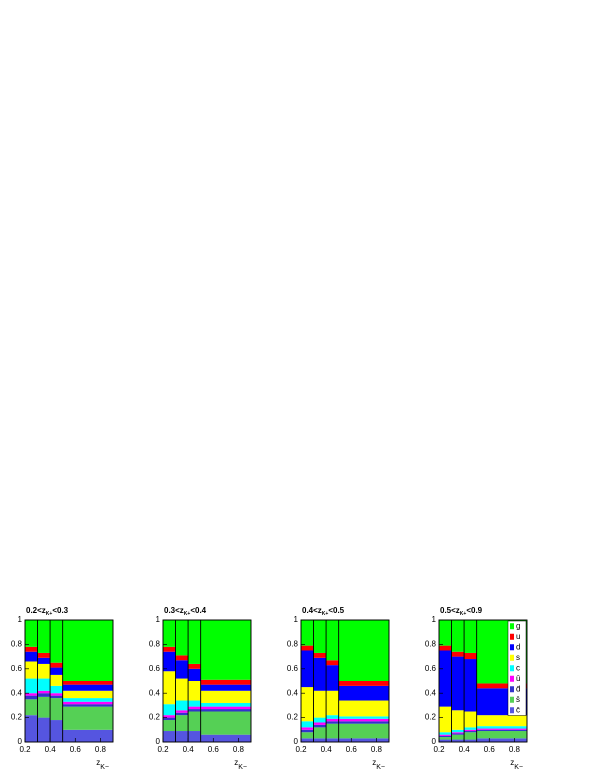 The height and width of the screenshot is (779, 598). I want to click on legend-label: u, so click(518, 636).